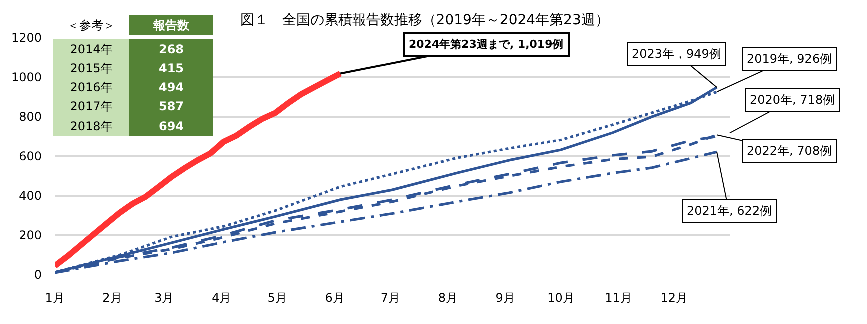 The image size is (867, 324). Describe the element at coordinates (793, 100) in the screenshot. I see `annotation: 2020年, 718例` at that location.